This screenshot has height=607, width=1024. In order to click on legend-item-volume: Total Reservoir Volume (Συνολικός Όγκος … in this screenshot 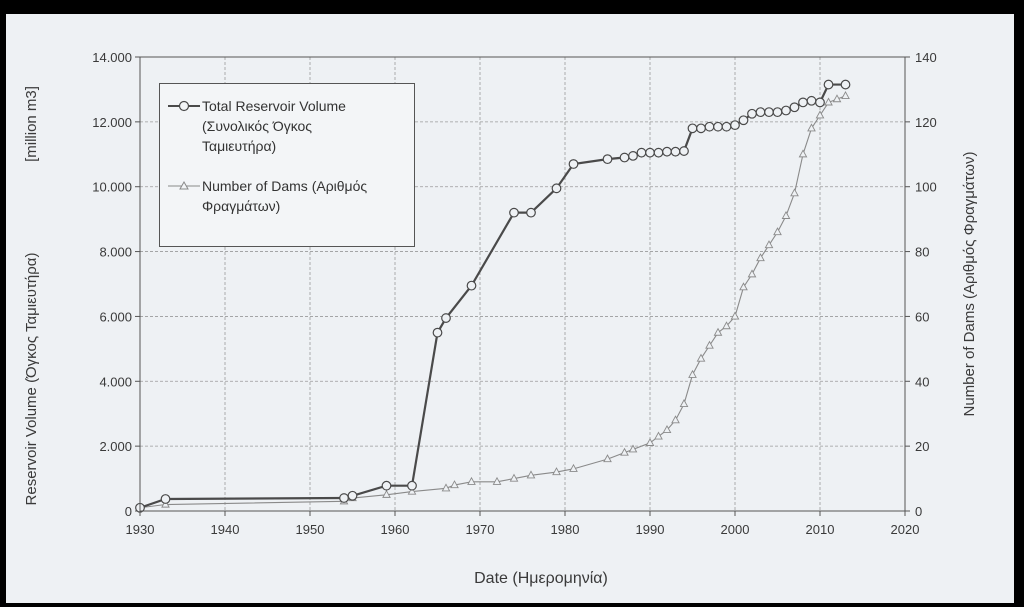, I will do `click(256, 126)`.